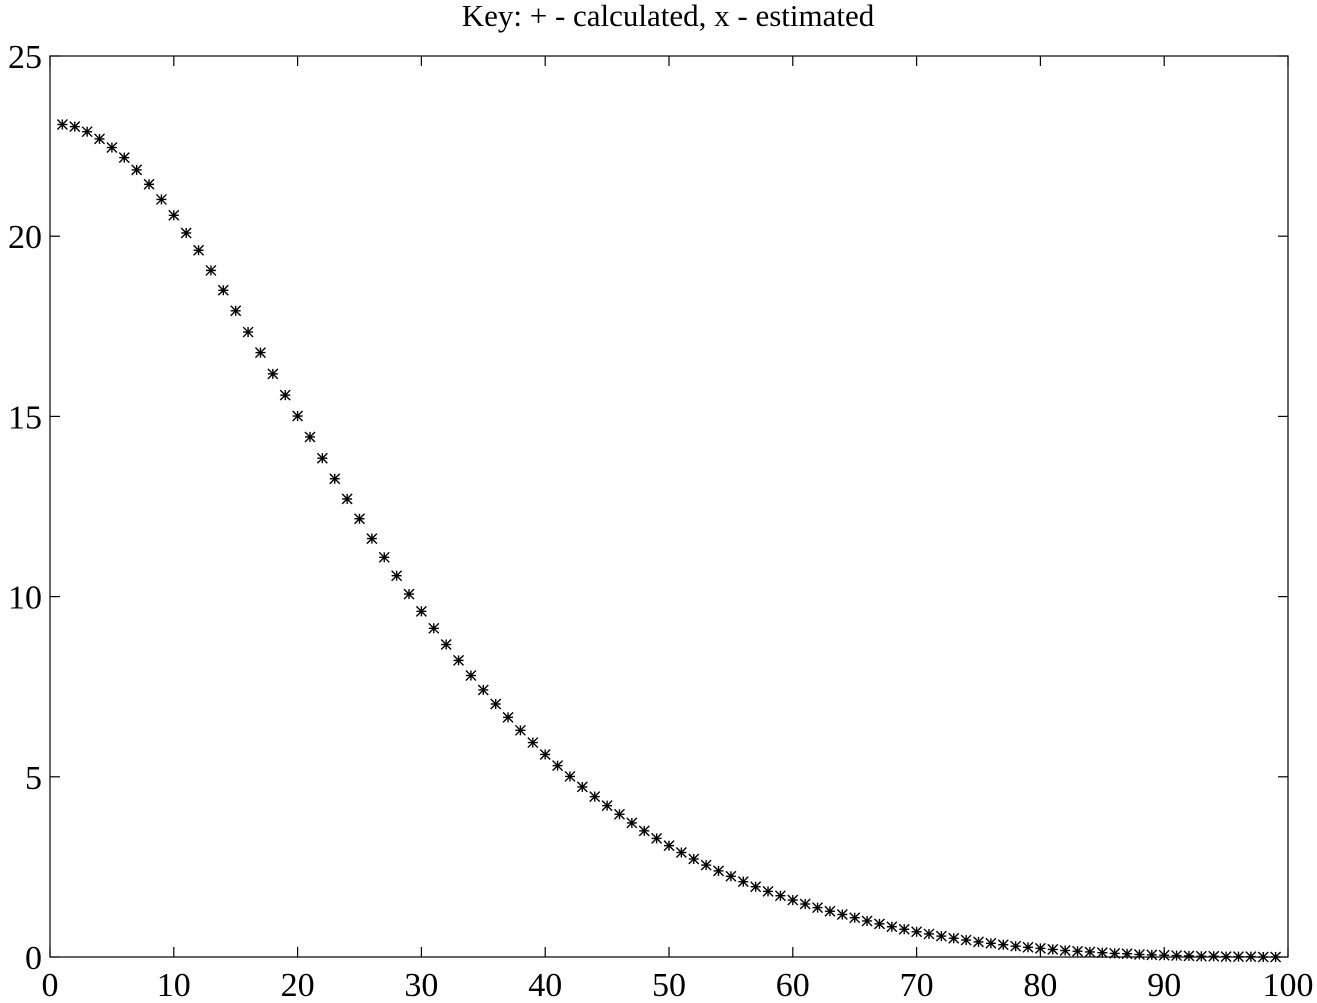 The width and height of the screenshot is (1317, 1003). Describe the element at coordinates (545, 985) in the screenshot. I see `x-tick-label: 40` at that location.